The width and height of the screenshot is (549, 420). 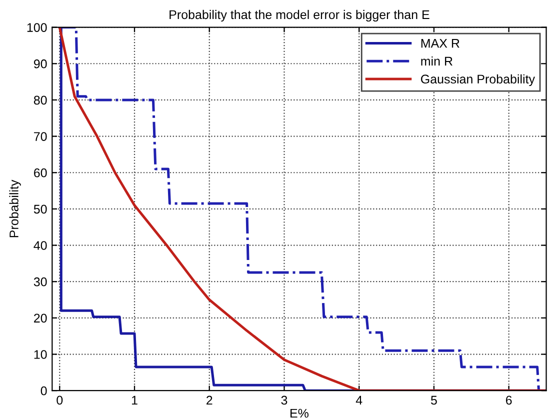 I want to click on y-tick-label: 20, so click(x=40, y=318).